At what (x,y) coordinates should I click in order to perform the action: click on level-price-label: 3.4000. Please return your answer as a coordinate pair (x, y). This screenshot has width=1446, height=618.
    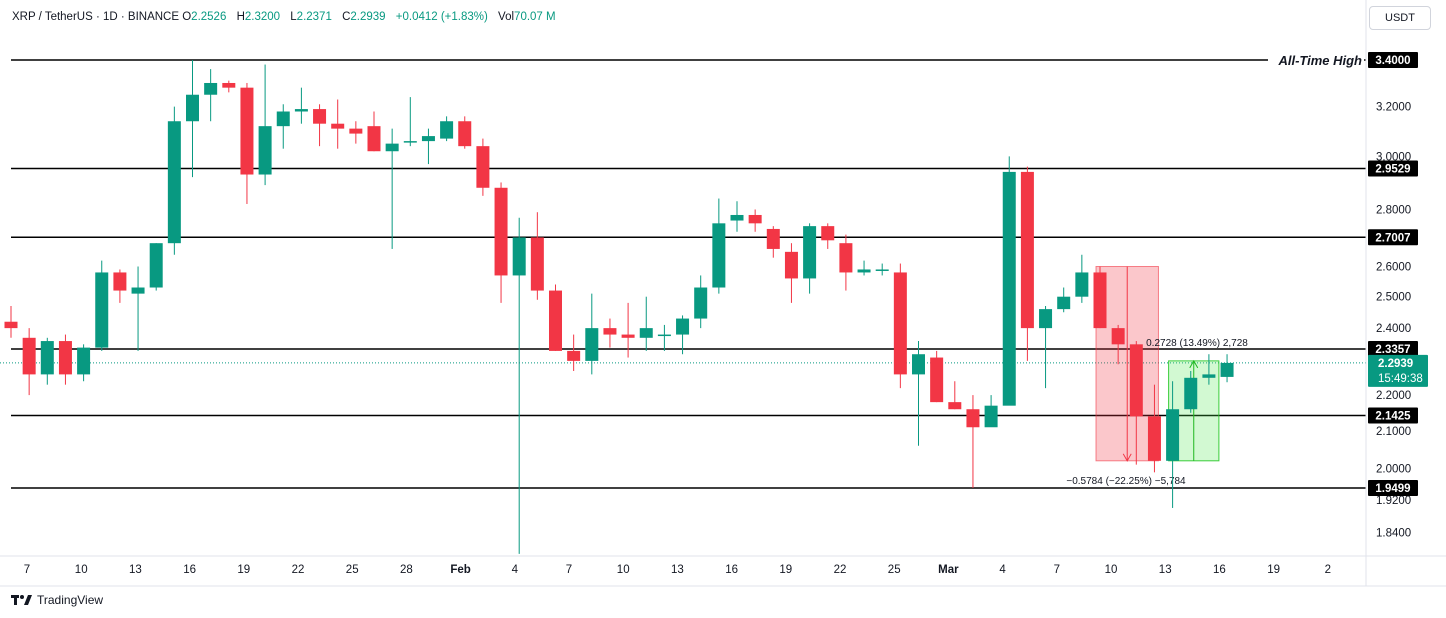
    Looking at the image, I should click on (1392, 61).